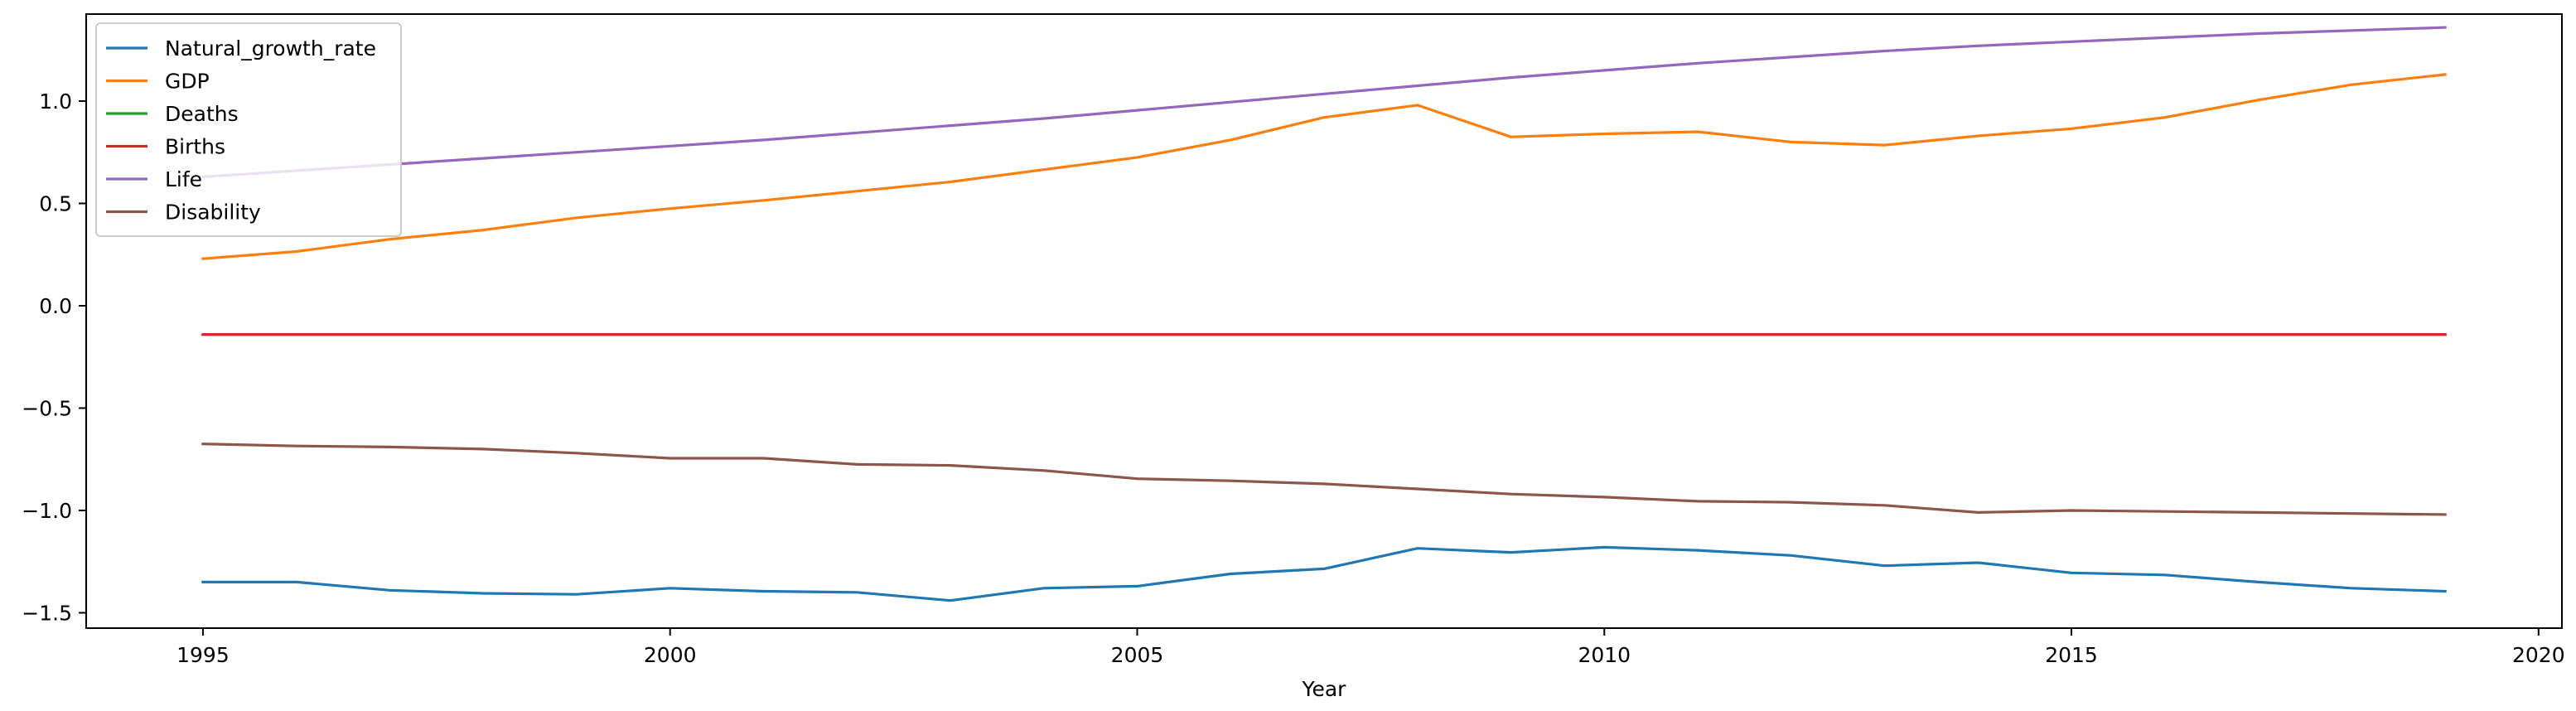  Describe the element at coordinates (195, 147) in the screenshot. I see `legend-label: Births` at that location.